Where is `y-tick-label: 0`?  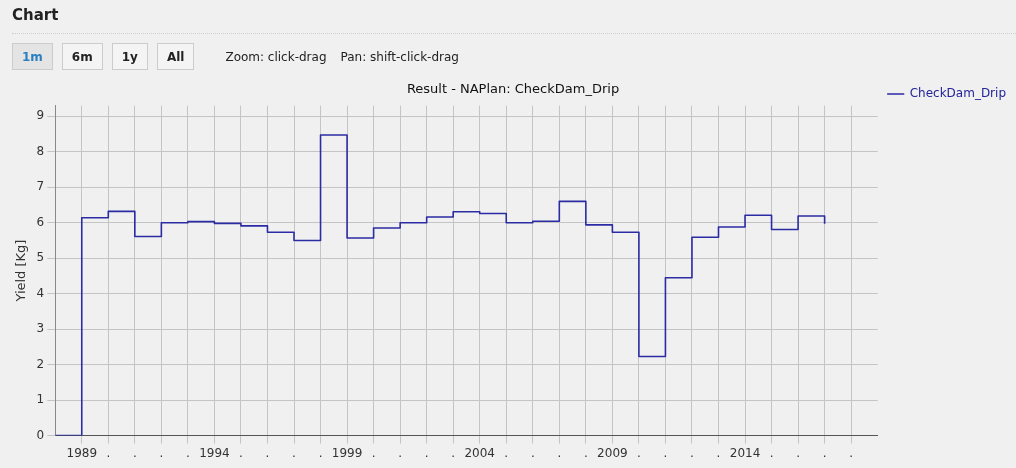 y-tick-label: 0 is located at coordinates (40, 434).